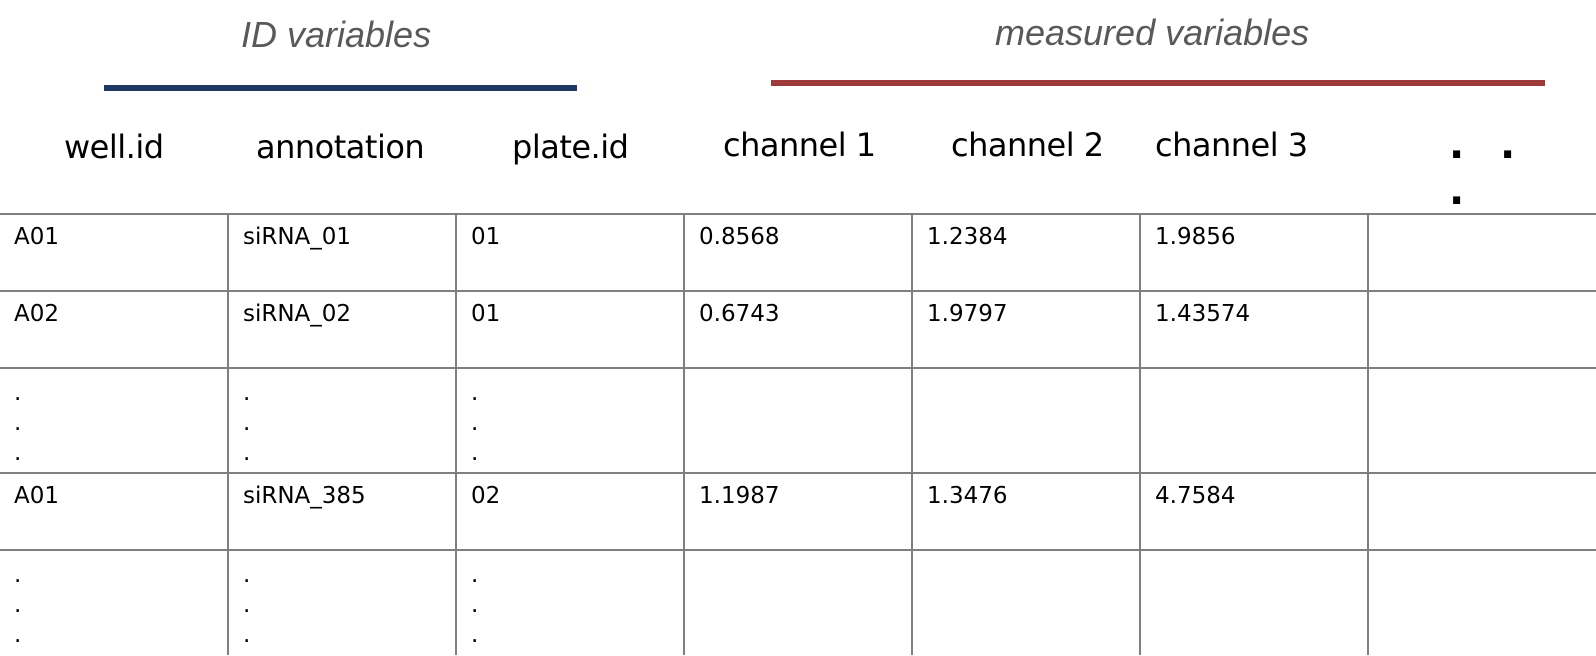  What do you see at coordinates (114, 329) in the screenshot?
I see `cell-well-id: A02` at bounding box center [114, 329].